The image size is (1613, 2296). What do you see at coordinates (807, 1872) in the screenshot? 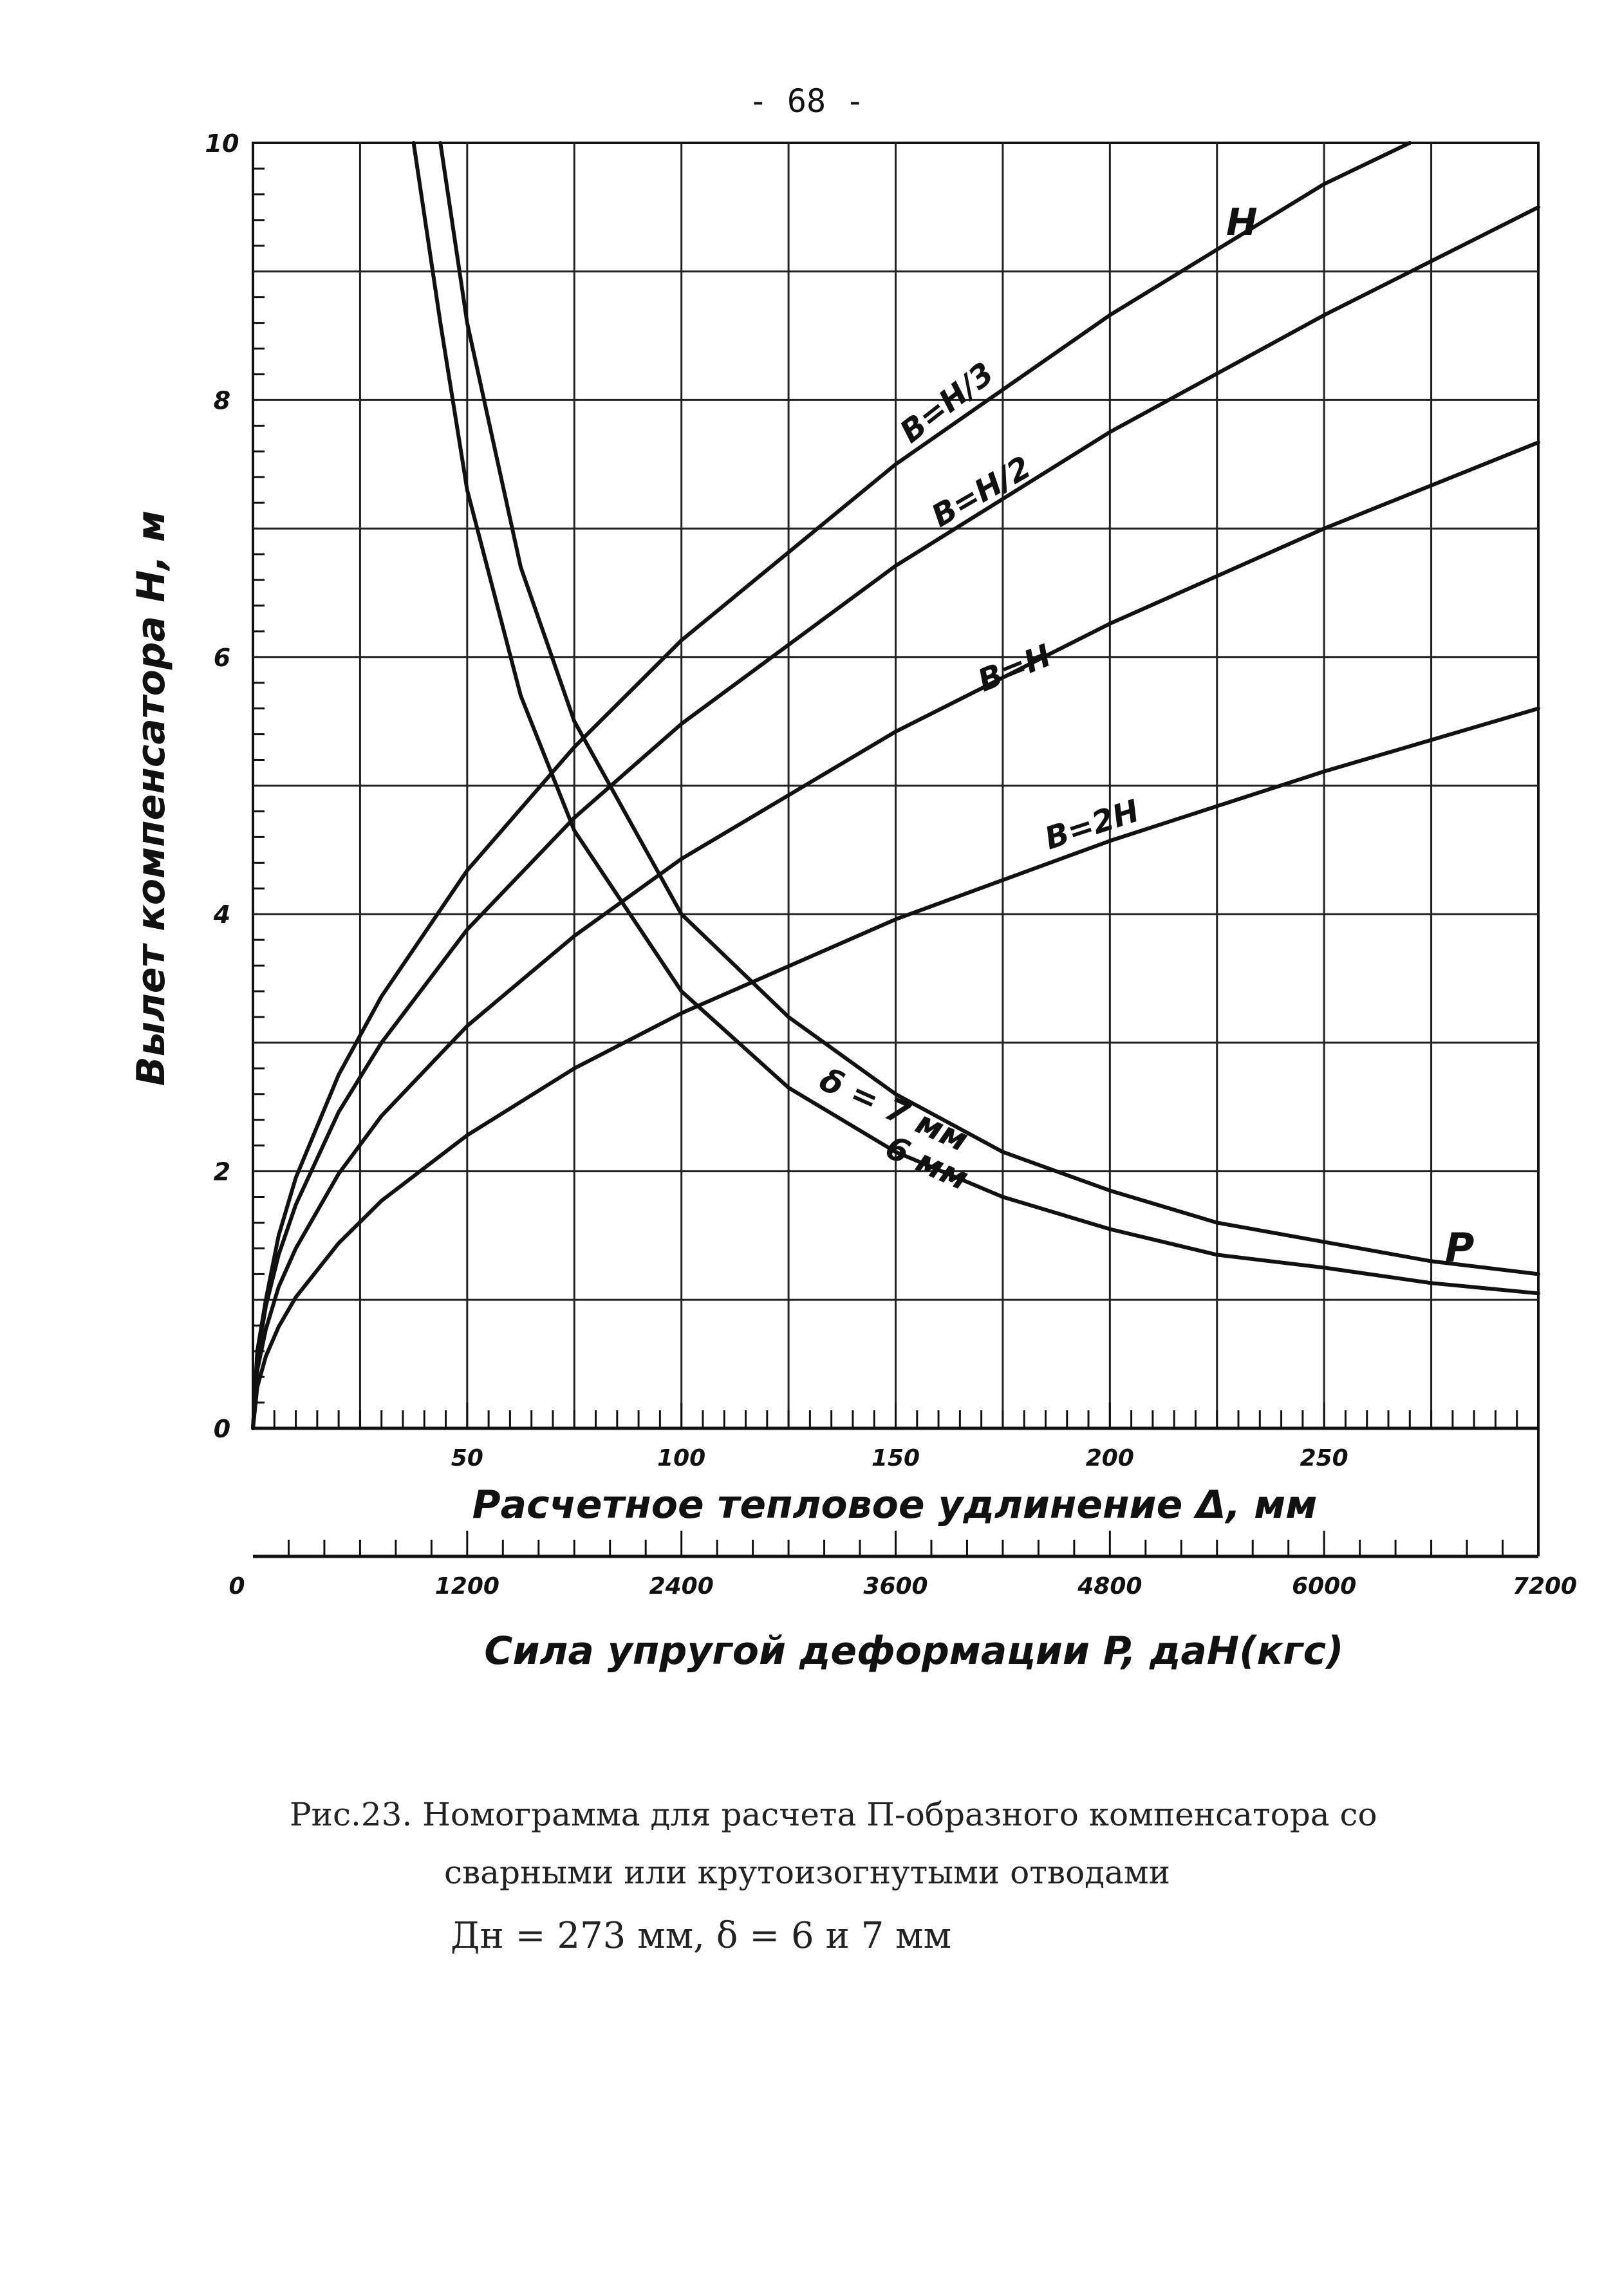
I see `figure-caption-line-2: сварными или крутоизогнутыми отводами` at bounding box center [807, 1872].